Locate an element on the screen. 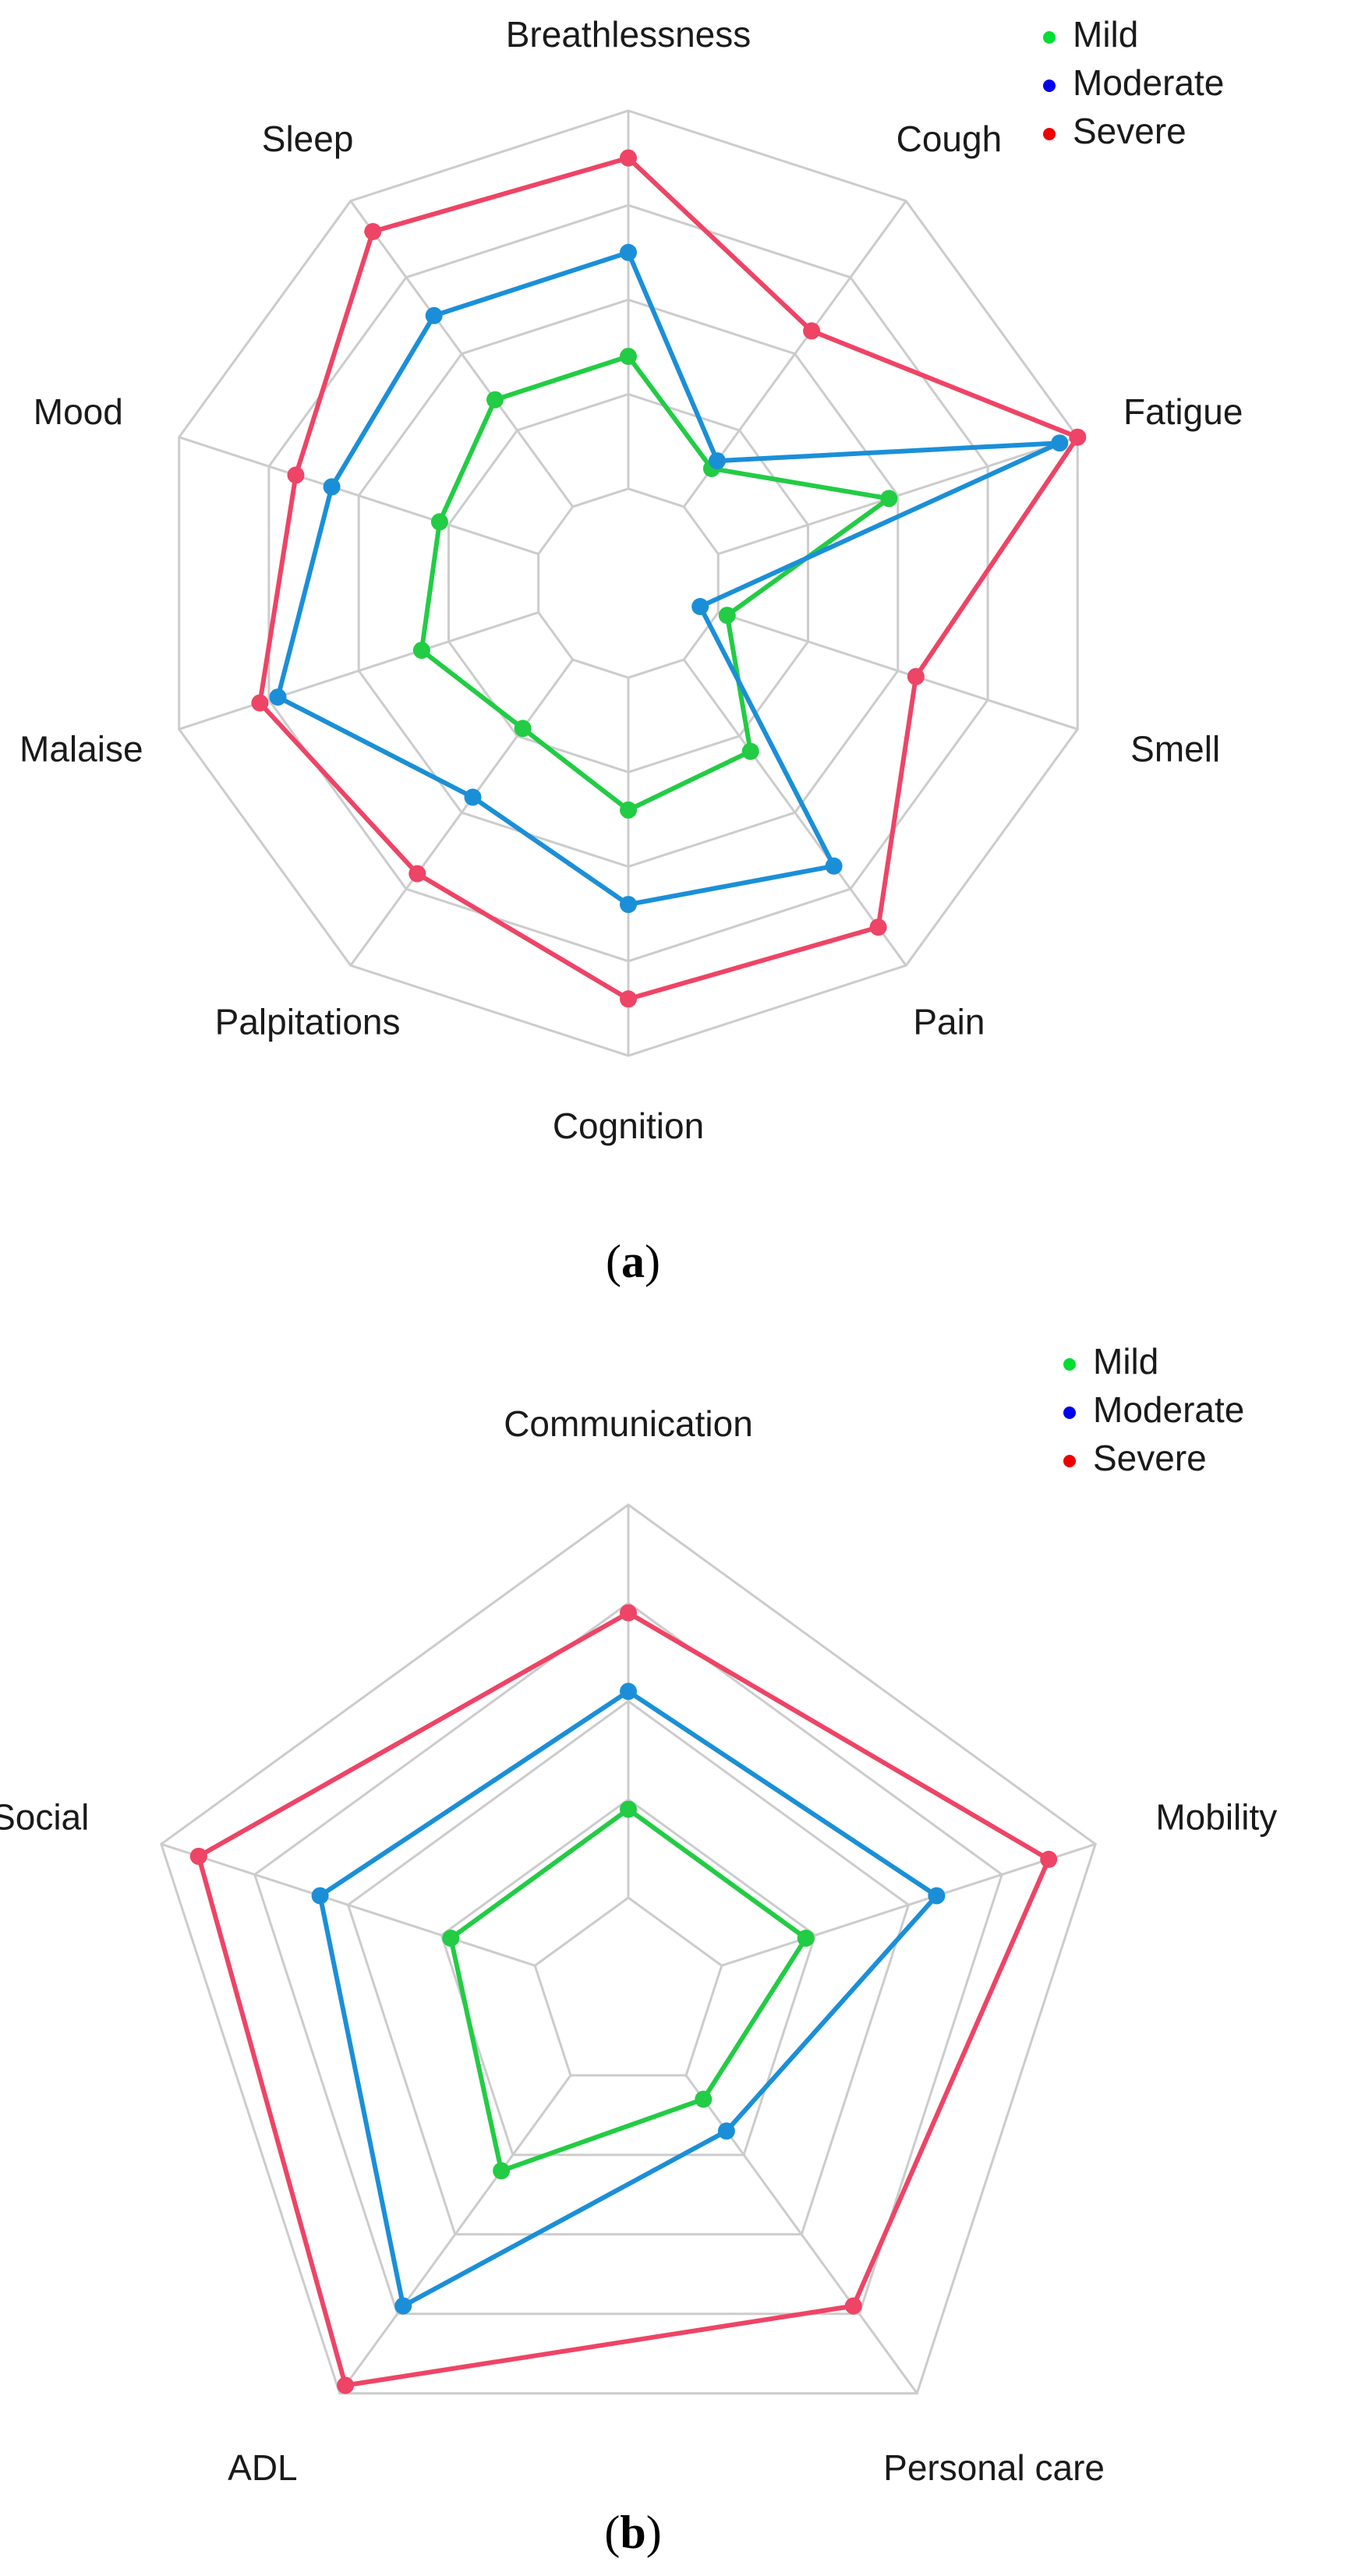 This screenshot has height=2576, width=1358. spoke-sleep is located at coordinates (462, 354).